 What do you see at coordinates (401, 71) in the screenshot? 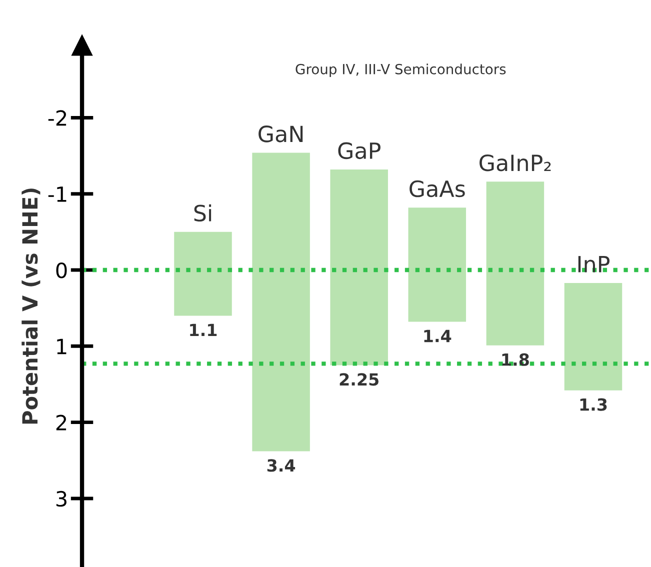
I see `text: Group IV, III-V Semiconductors` at bounding box center [401, 71].